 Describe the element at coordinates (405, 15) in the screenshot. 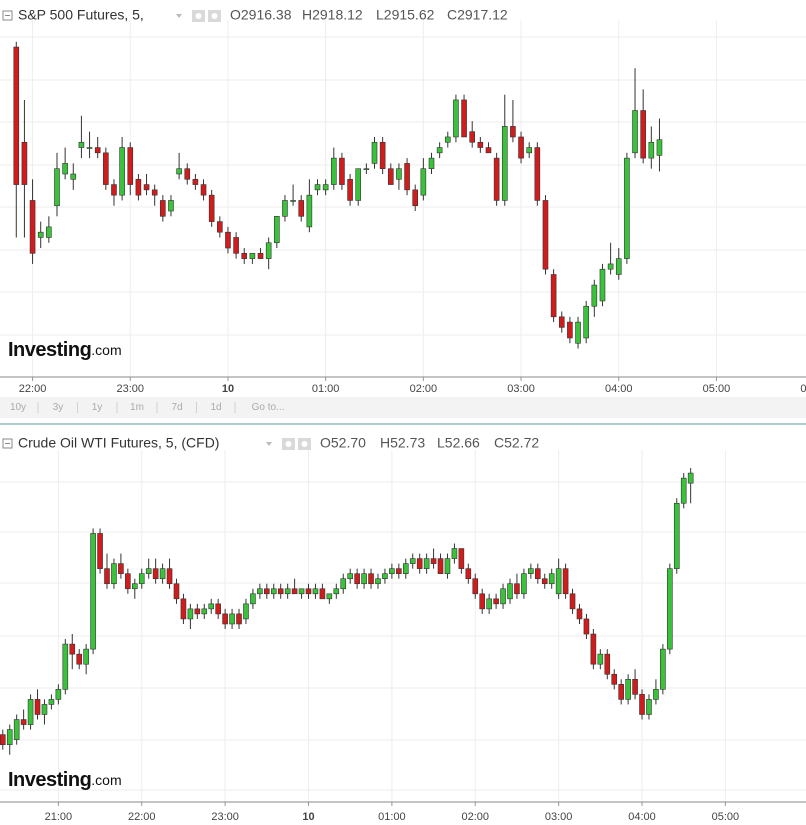

I see `ohlc-label: L2915.62` at that location.